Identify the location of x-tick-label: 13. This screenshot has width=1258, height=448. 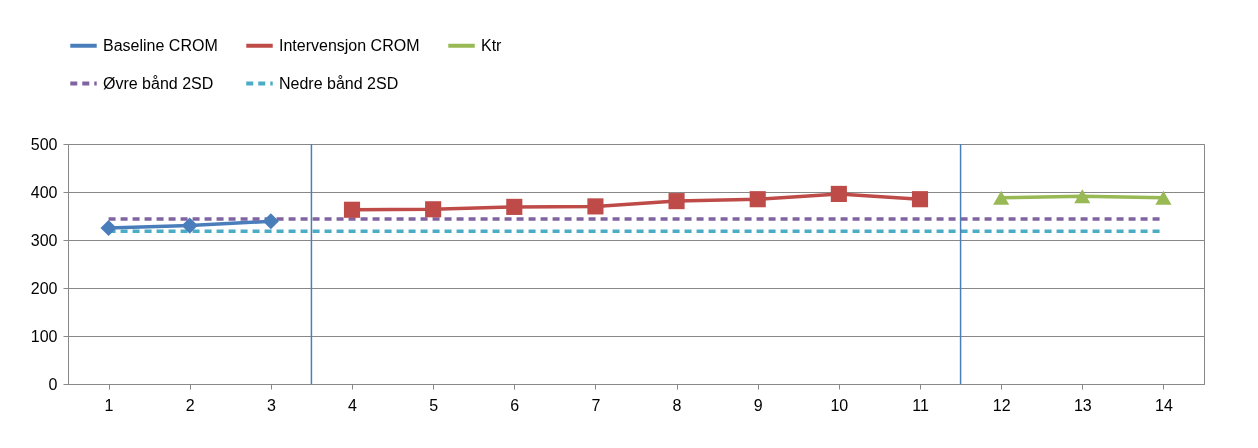
(1082, 405).